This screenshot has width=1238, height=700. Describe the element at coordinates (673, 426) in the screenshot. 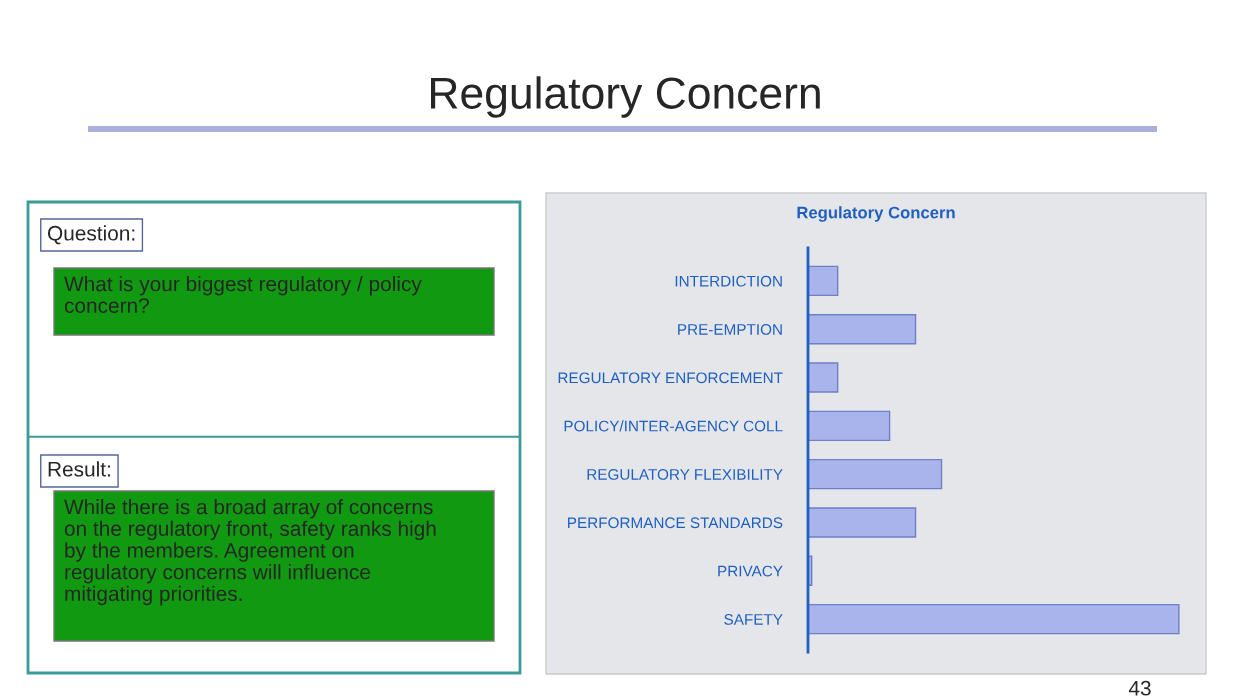

I see `y-tick-label: POLICY/INTER-AGENCY COLL` at that location.